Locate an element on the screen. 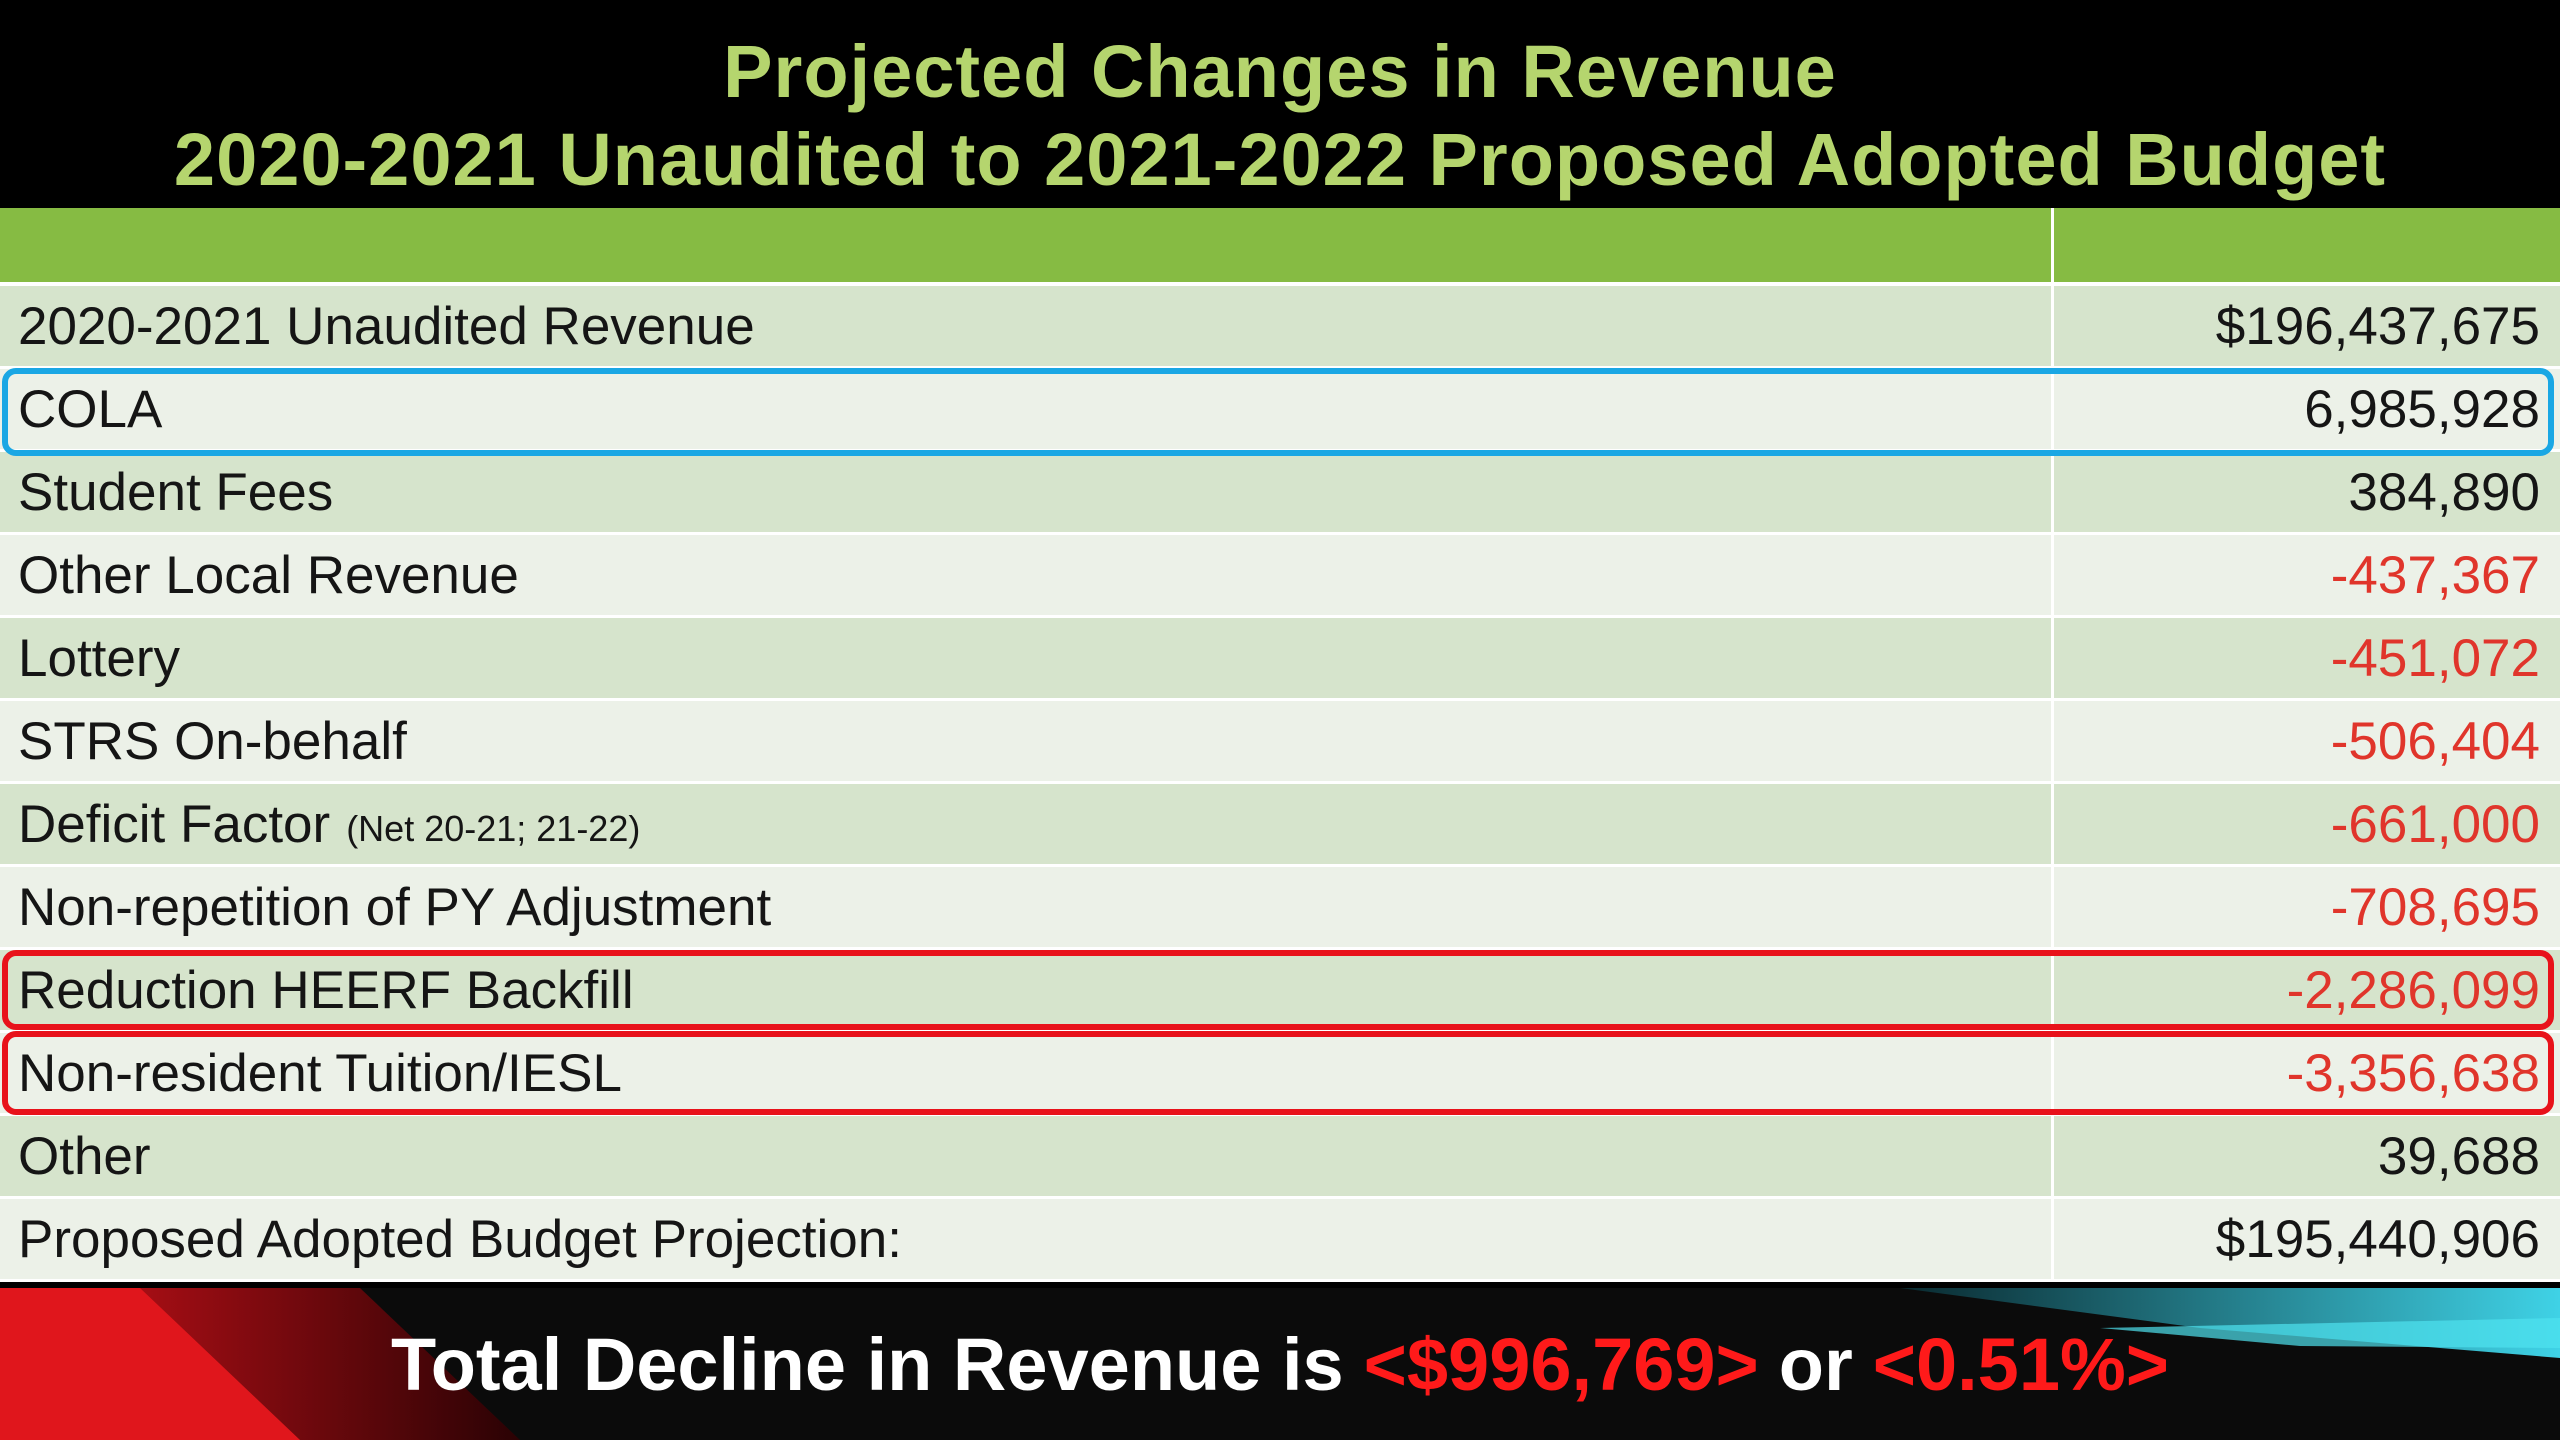 The height and width of the screenshot is (1440, 2560). table-row: Non-resident Tuition/IESL -3,356,638 is located at coordinates (1280, 1074).